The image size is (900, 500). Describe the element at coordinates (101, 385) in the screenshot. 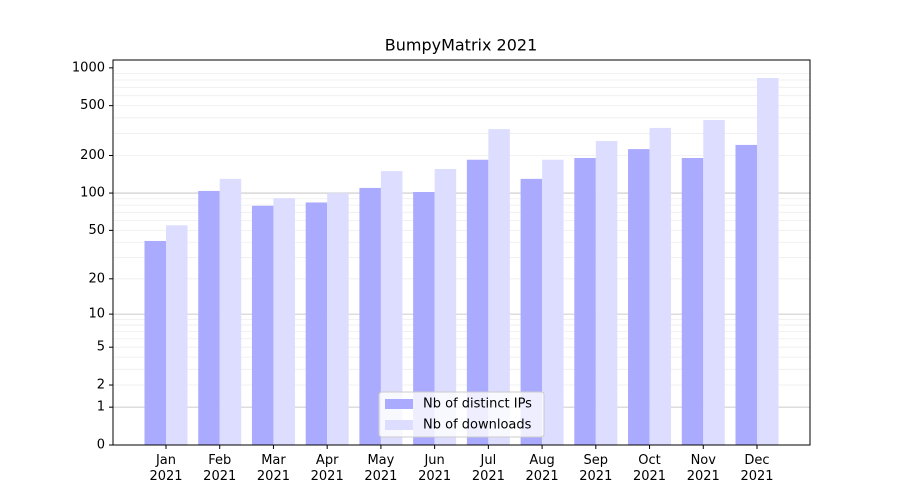

I see `y-tick-label: 2` at that location.